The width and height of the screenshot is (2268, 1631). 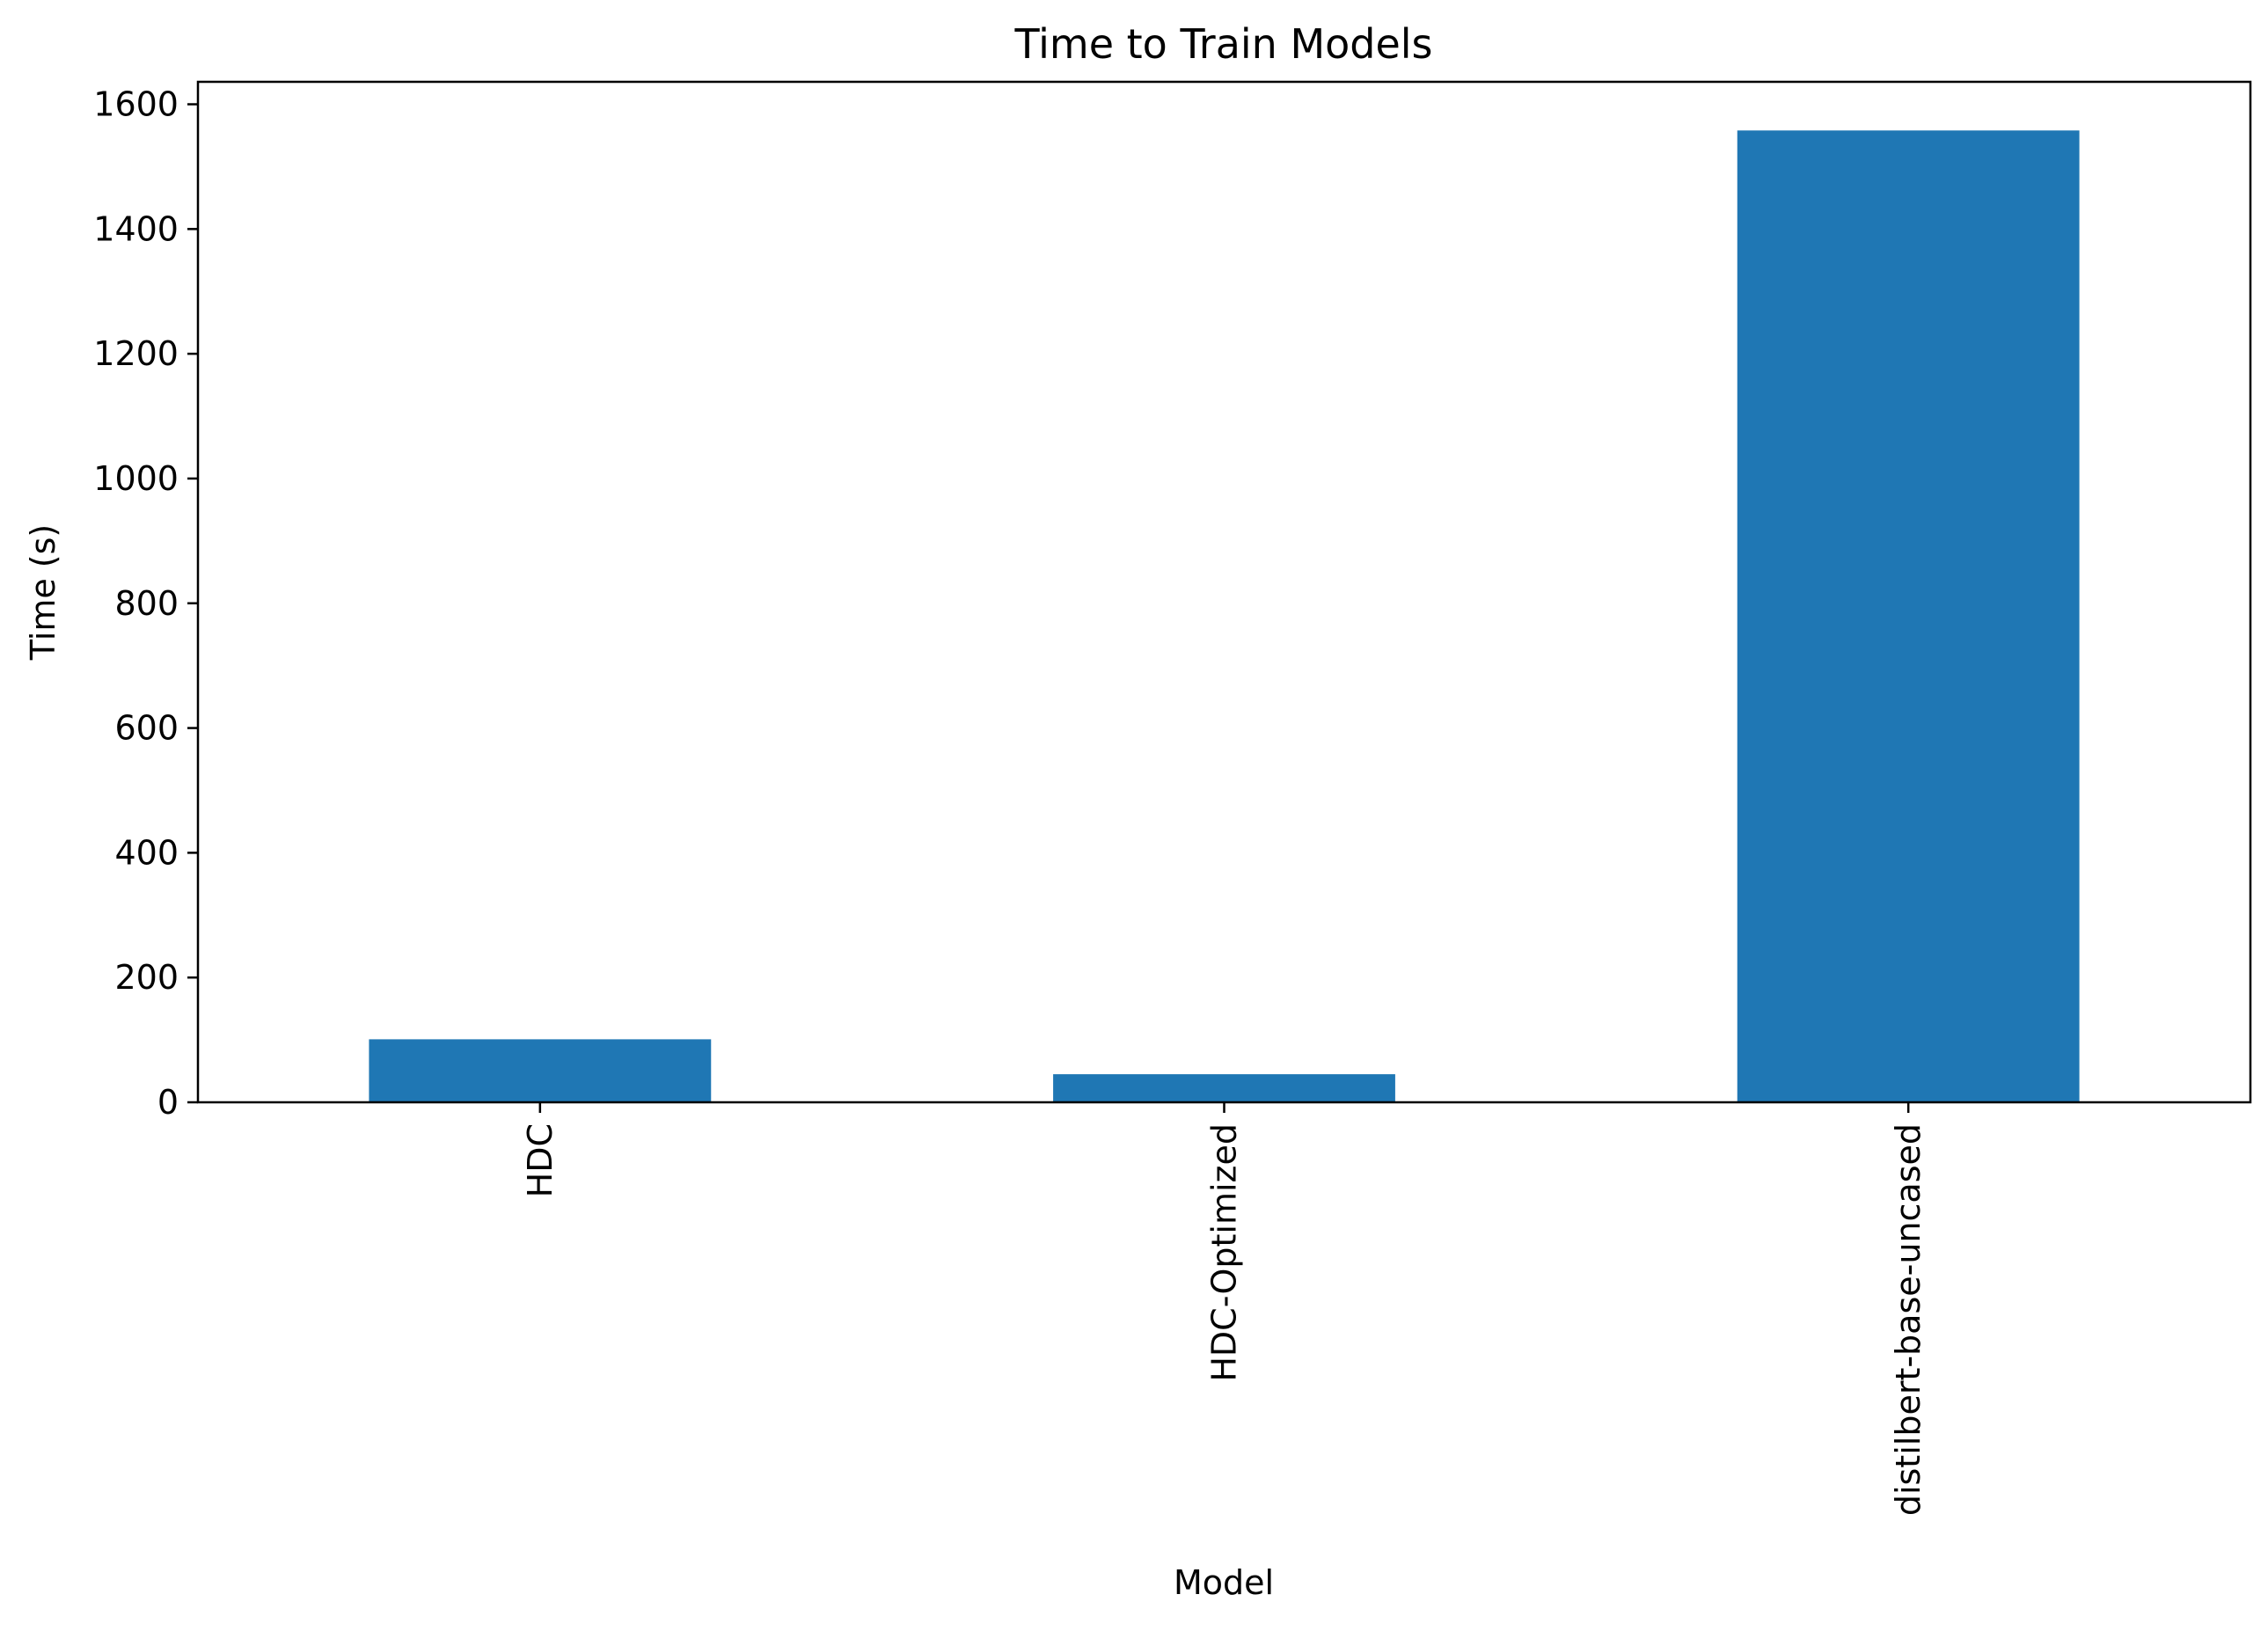 I want to click on x-tick-label: HDC-Optimized, so click(x=1224, y=1252).